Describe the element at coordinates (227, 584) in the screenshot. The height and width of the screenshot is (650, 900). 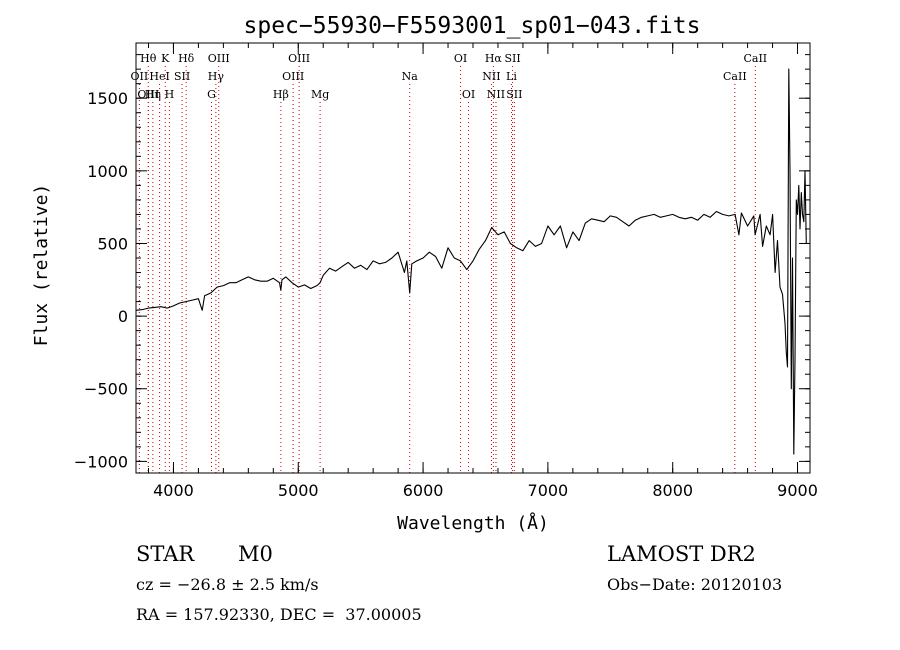
I see `redshift-text: cz = −26.8 ± 2.5 km/s` at that location.